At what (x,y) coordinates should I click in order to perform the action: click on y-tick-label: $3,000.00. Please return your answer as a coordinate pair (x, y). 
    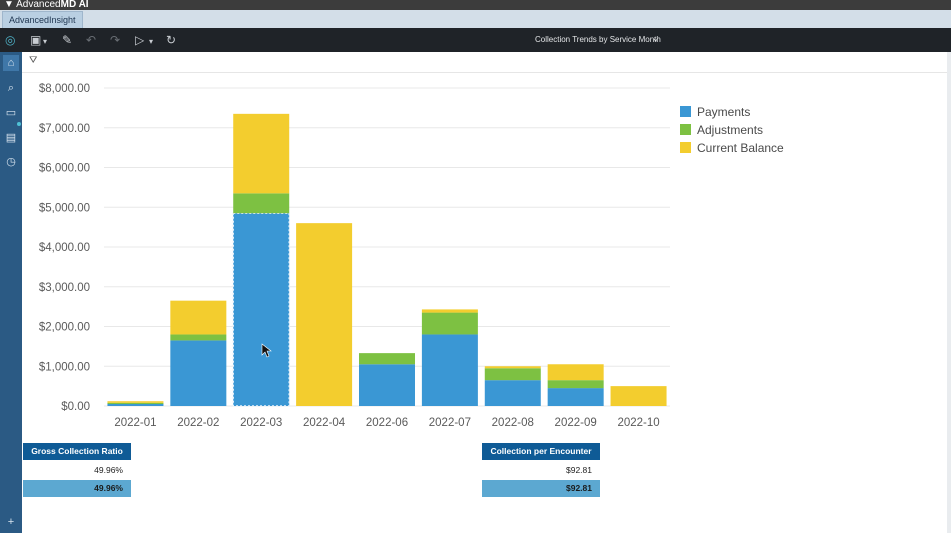
    Looking at the image, I should click on (64, 288).